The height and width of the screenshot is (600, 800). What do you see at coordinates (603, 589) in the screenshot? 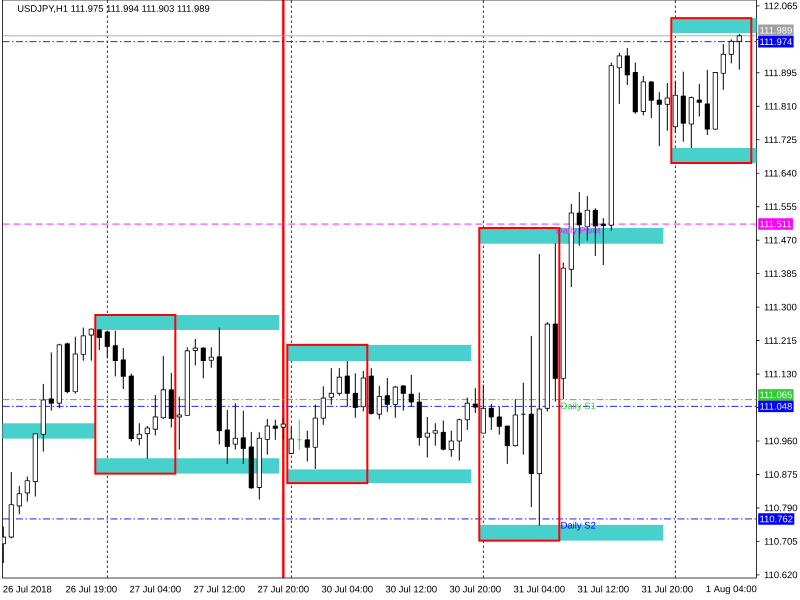
I see `x-tick-label: 31 Jul 12:00` at bounding box center [603, 589].